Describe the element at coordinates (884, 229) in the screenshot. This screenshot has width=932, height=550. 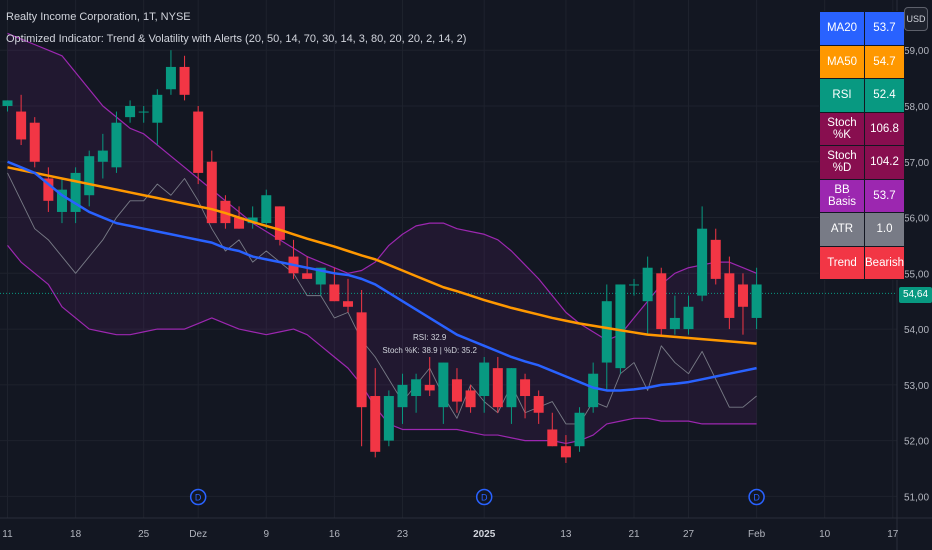
I see `stats-value: 1.0` at that location.